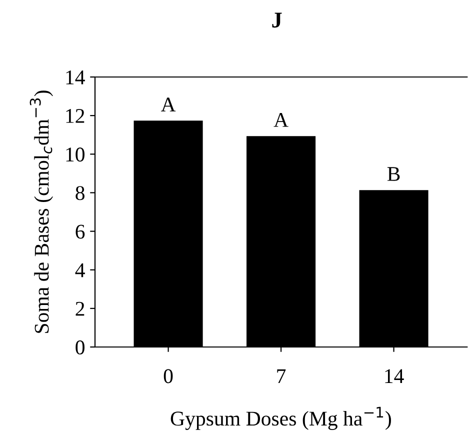 This screenshot has height=438, width=468. What do you see at coordinates (80, 347) in the screenshot?
I see `y-tick-label: 0` at bounding box center [80, 347].